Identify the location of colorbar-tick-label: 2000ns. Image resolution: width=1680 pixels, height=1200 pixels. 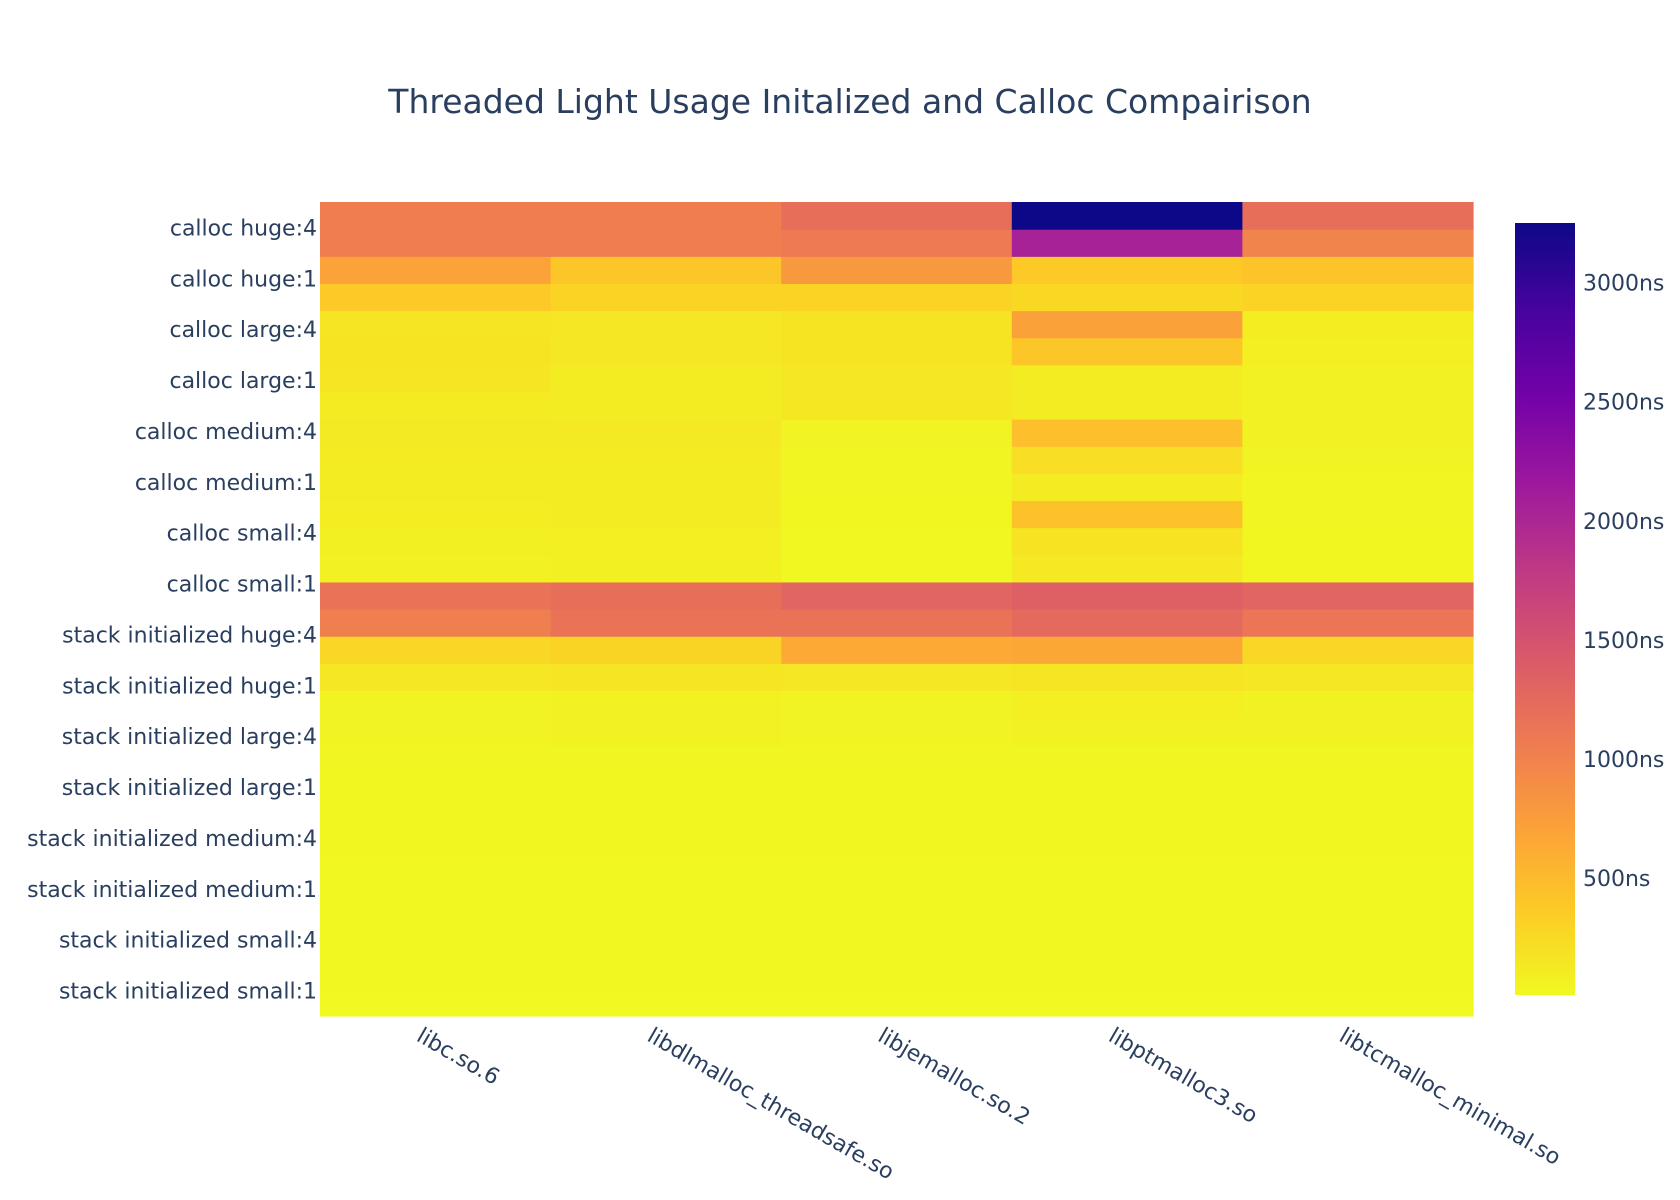
(1623, 522).